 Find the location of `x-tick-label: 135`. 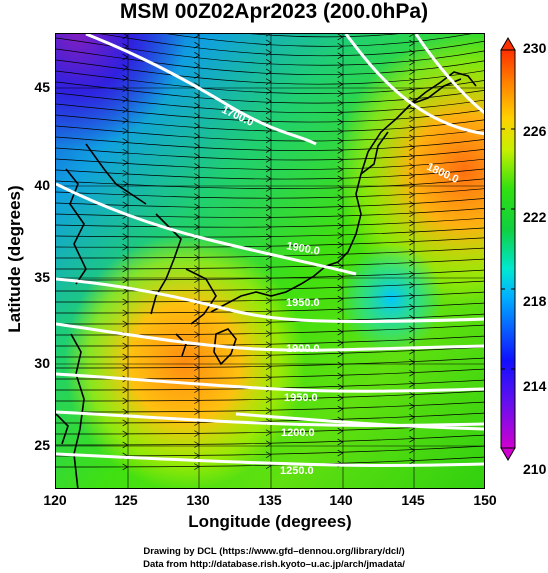

x-tick-label: 135 is located at coordinates (270, 500).